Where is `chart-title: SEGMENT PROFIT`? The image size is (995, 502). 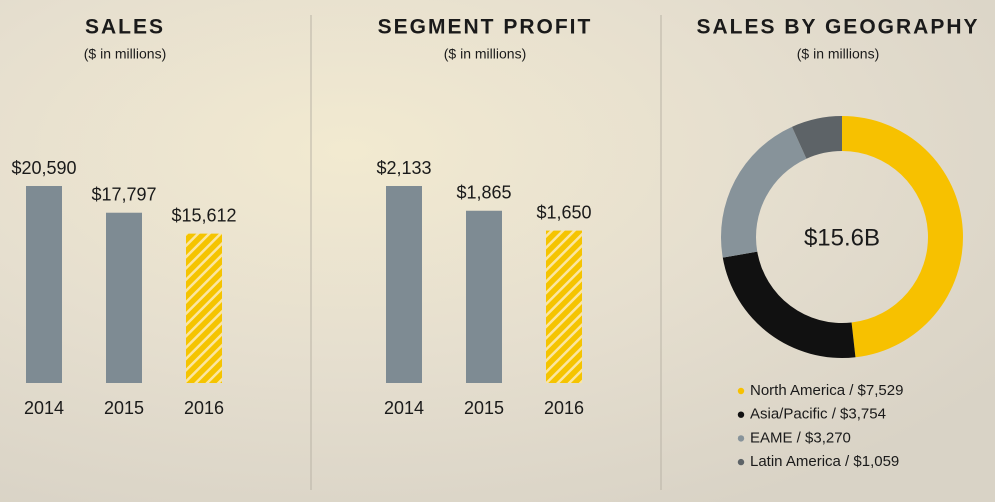 chart-title: SEGMENT PROFIT is located at coordinates (485, 27).